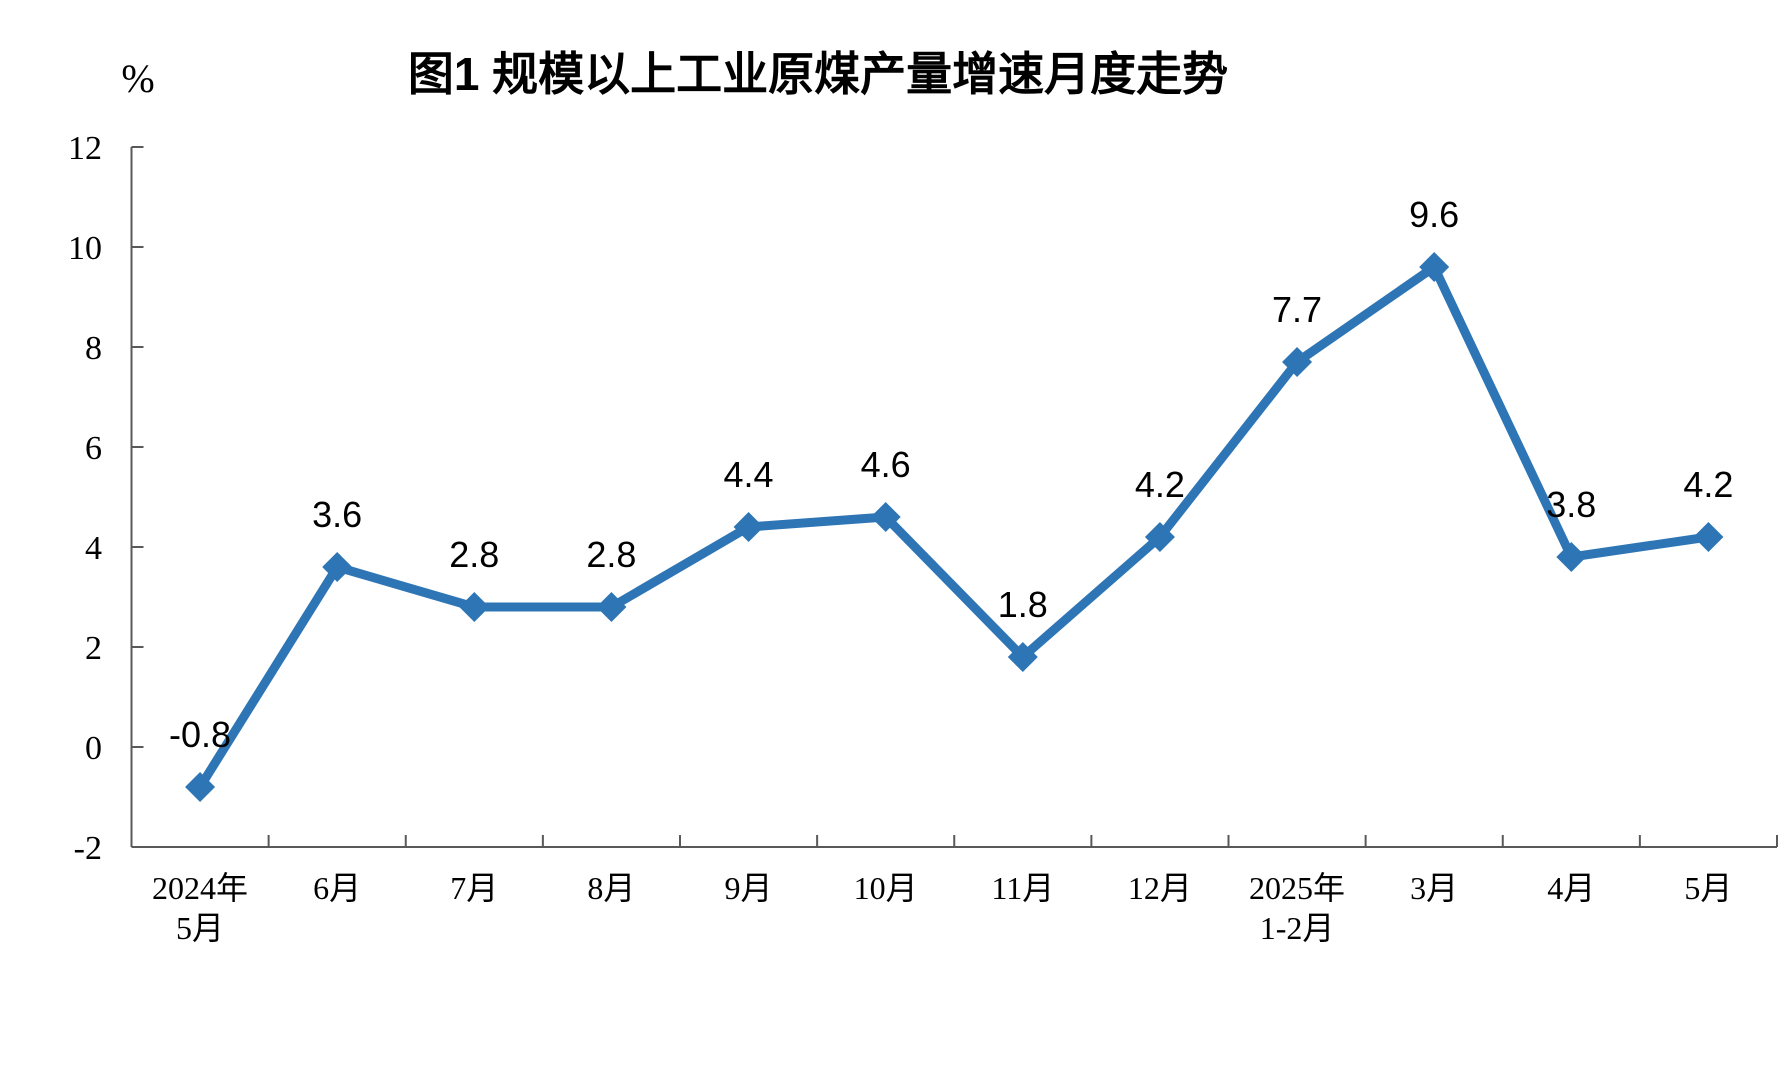 Image resolution: width=1785 pixels, height=1065 pixels. Describe the element at coordinates (818, 74) in the screenshot. I see `chart-title: 图1 规模以上工业原煤产量增速月度走势` at that location.